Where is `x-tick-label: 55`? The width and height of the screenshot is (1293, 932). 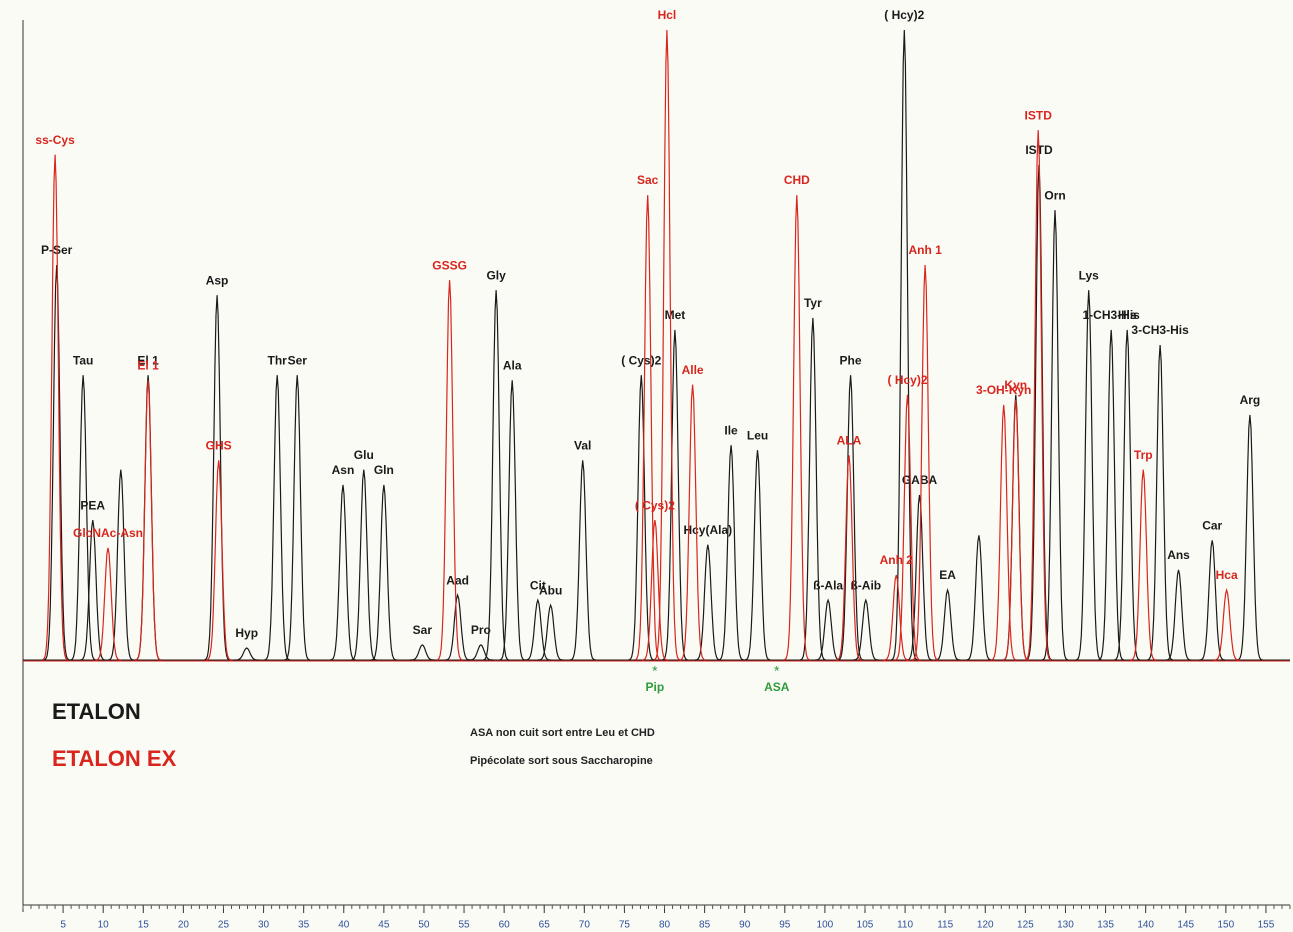 x-tick-label: 55 is located at coordinates (464, 925).